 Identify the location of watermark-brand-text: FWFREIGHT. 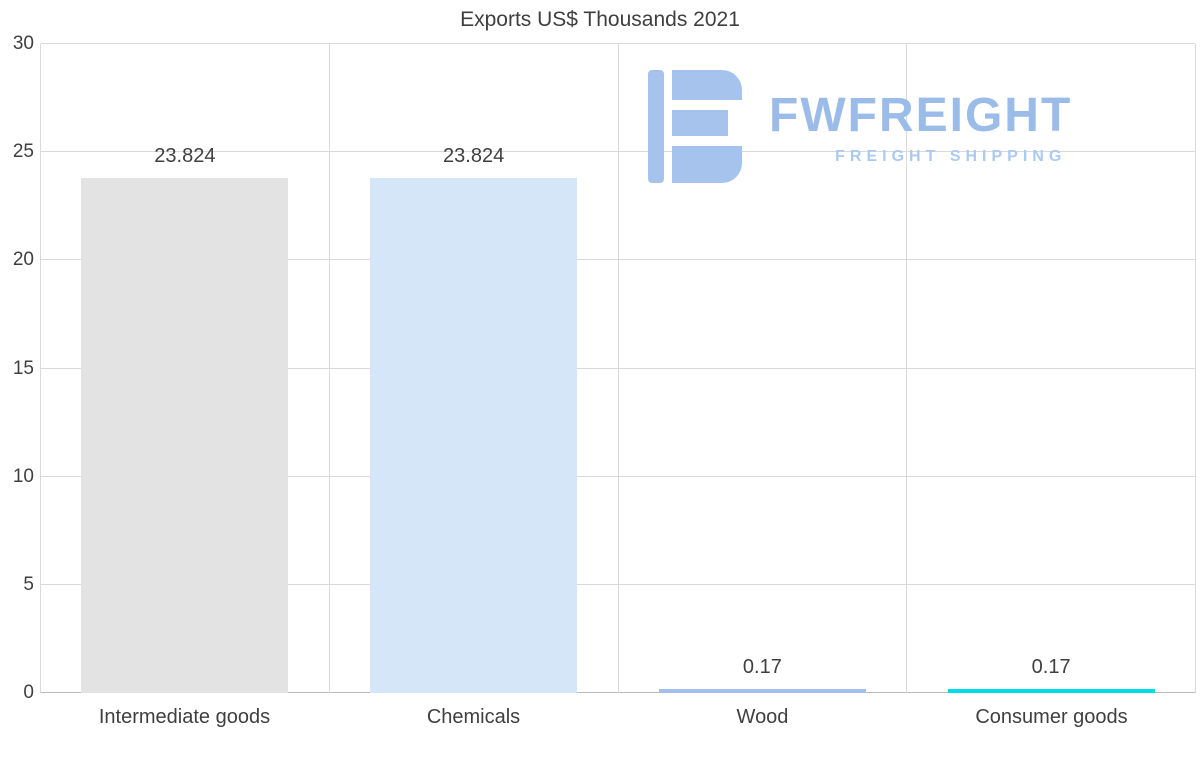
(921, 115).